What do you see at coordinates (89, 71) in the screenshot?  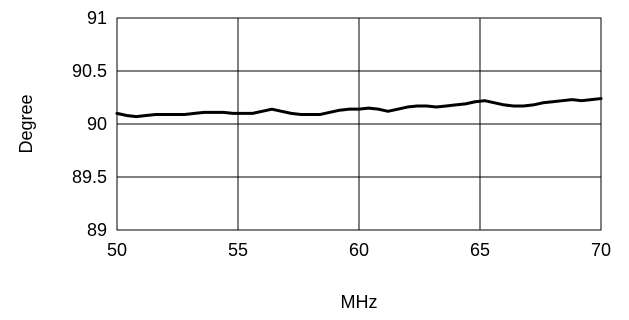 I see `y-tick-label: 90.5` at bounding box center [89, 71].